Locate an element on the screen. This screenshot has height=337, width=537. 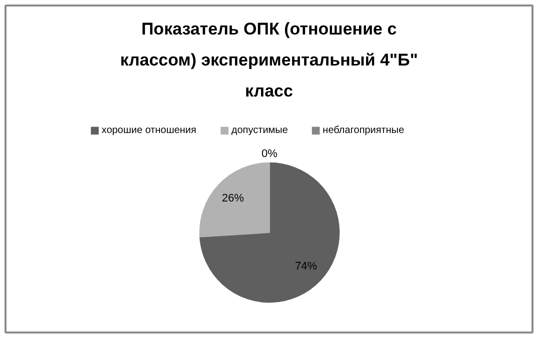
chart-title: Показатель ОПК (отношение с классом) экспериментальный 4"Б" класс is located at coordinates (269, 59).